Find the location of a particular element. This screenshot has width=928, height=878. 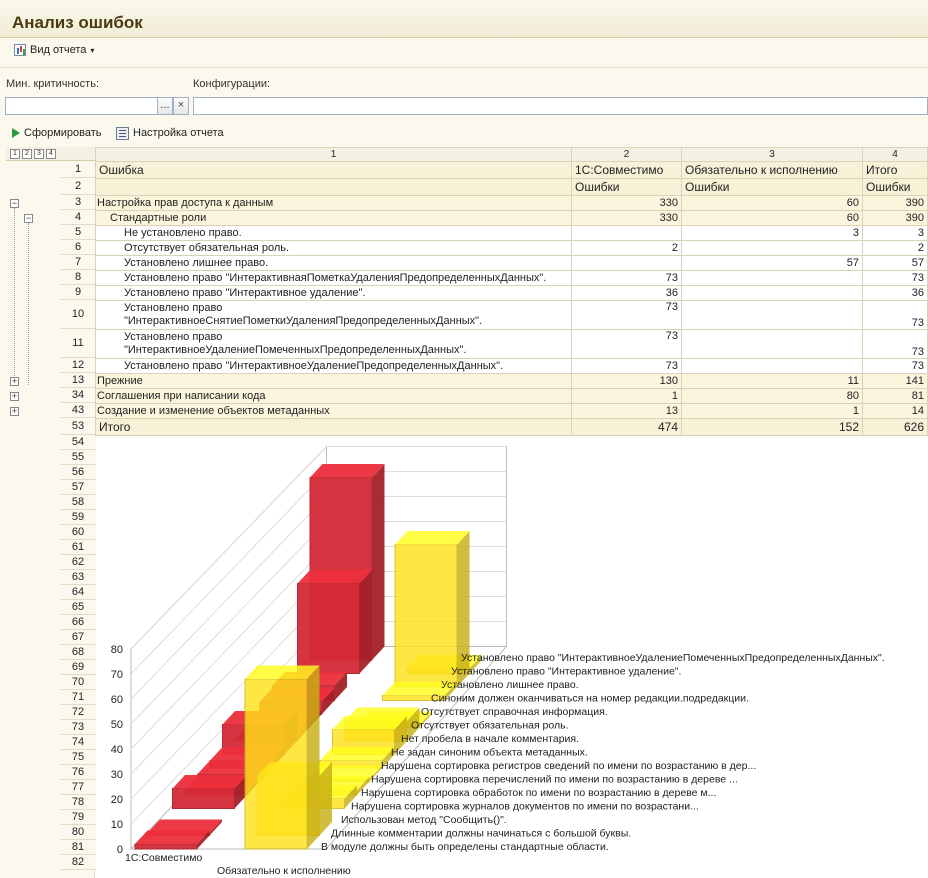

level-button-4: 4 is located at coordinates (51, 154).